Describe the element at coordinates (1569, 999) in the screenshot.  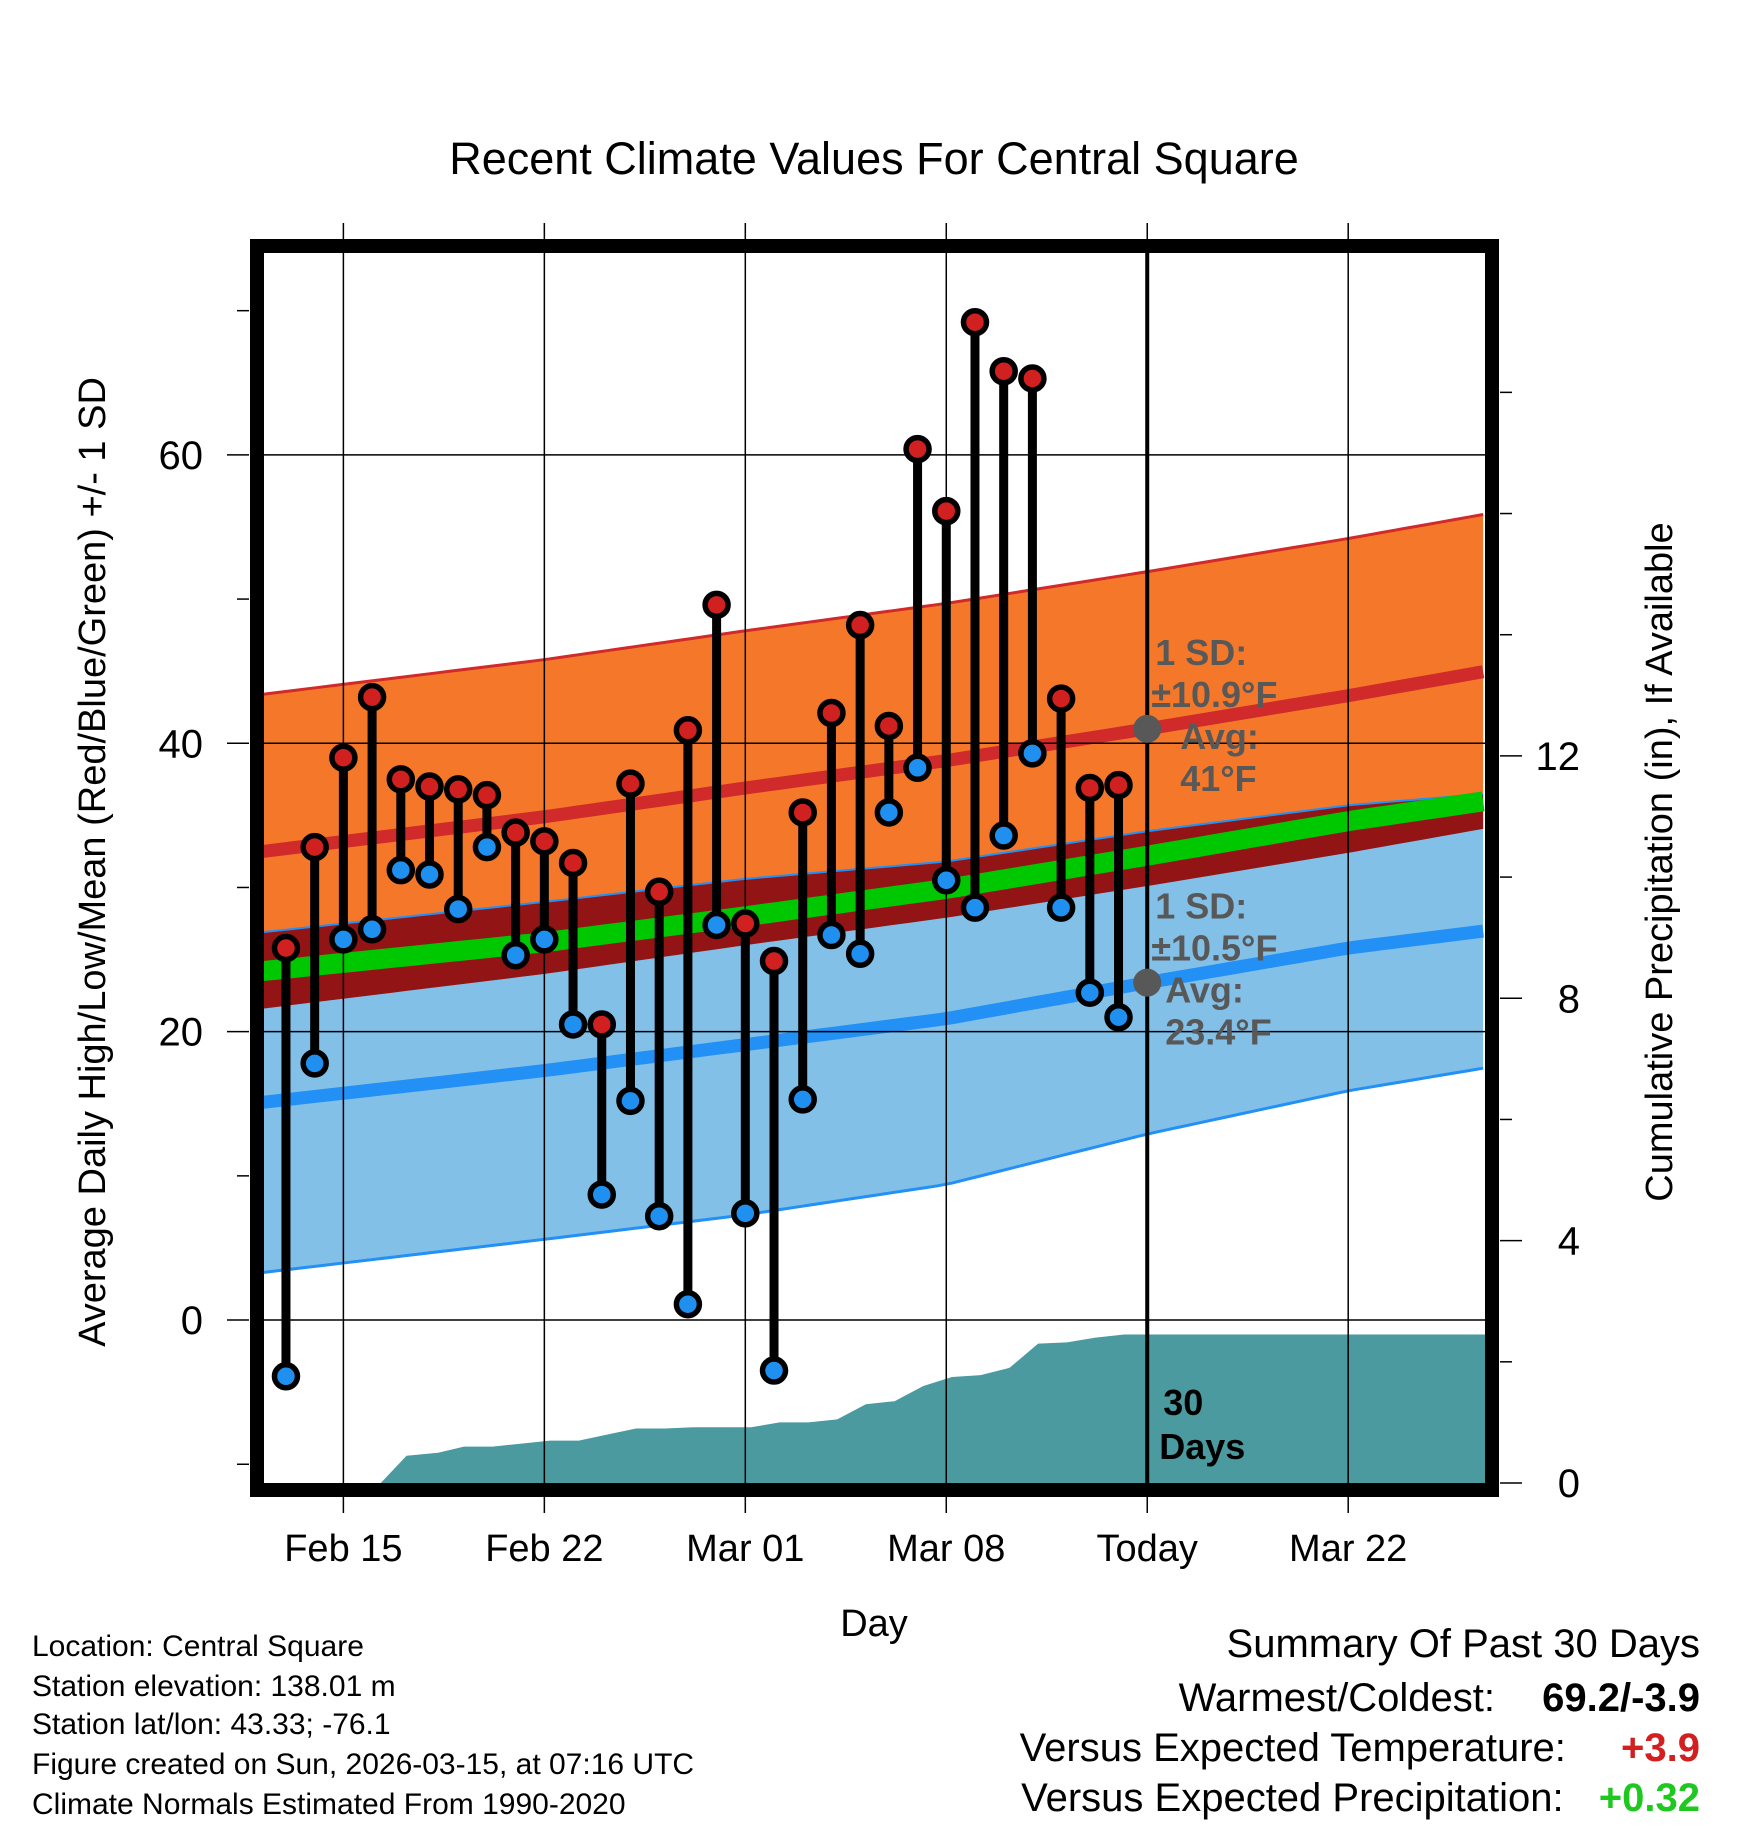
I see `y2-tick-label: 8` at that location.